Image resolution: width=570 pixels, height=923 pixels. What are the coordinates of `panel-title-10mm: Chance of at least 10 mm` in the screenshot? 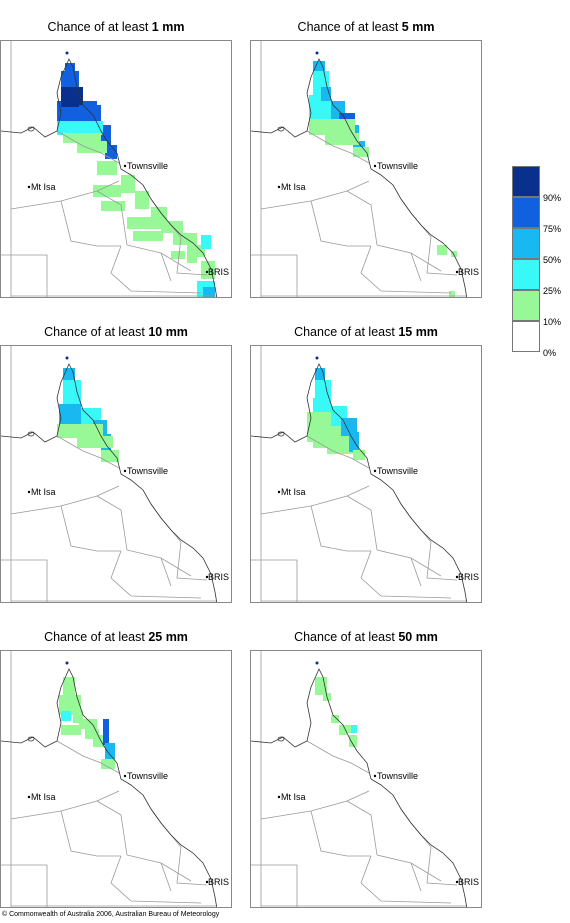 It's located at (116, 332).